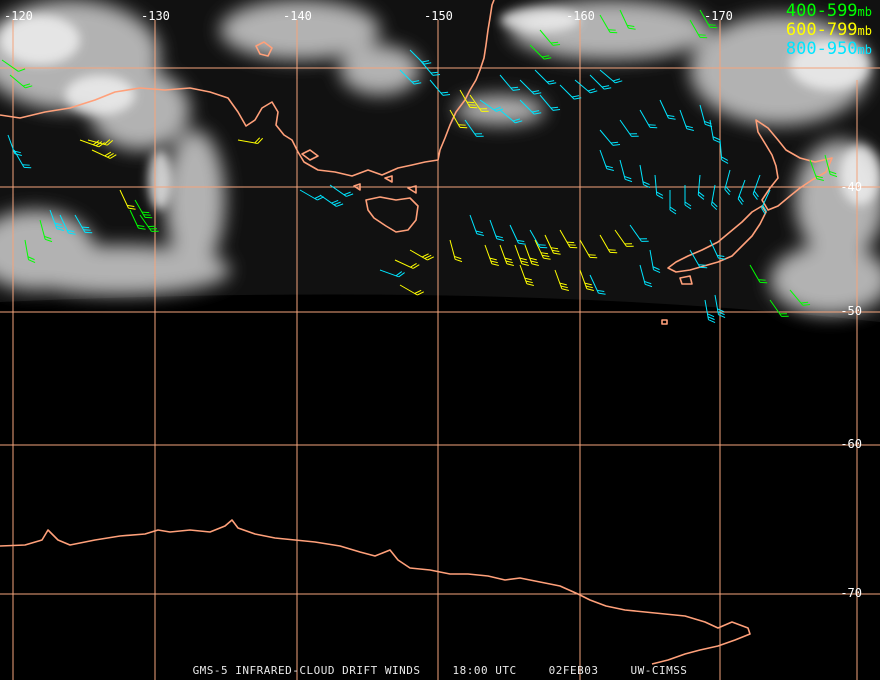  What do you see at coordinates (438, 16) in the screenshot?
I see `lon-label-150: -150` at bounding box center [438, 16].